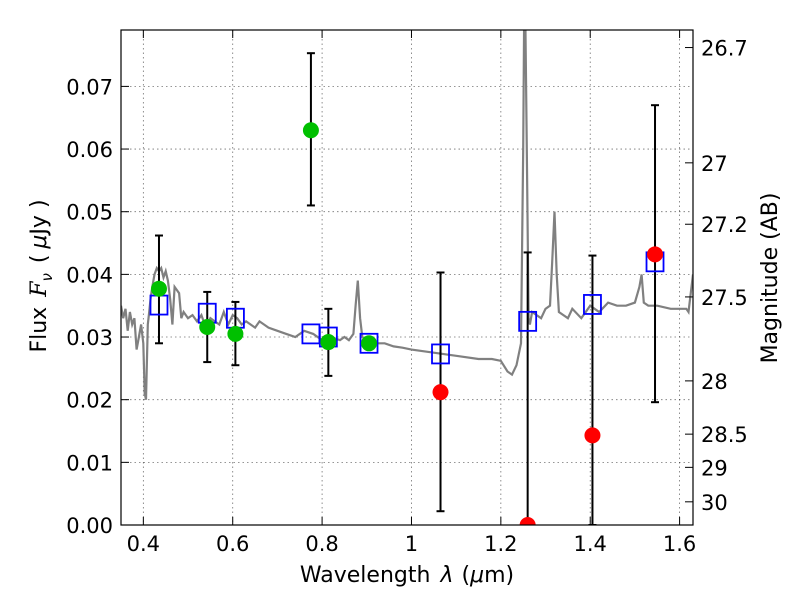  I want to click on y-tick-label: 0.04, so click(89, 275).